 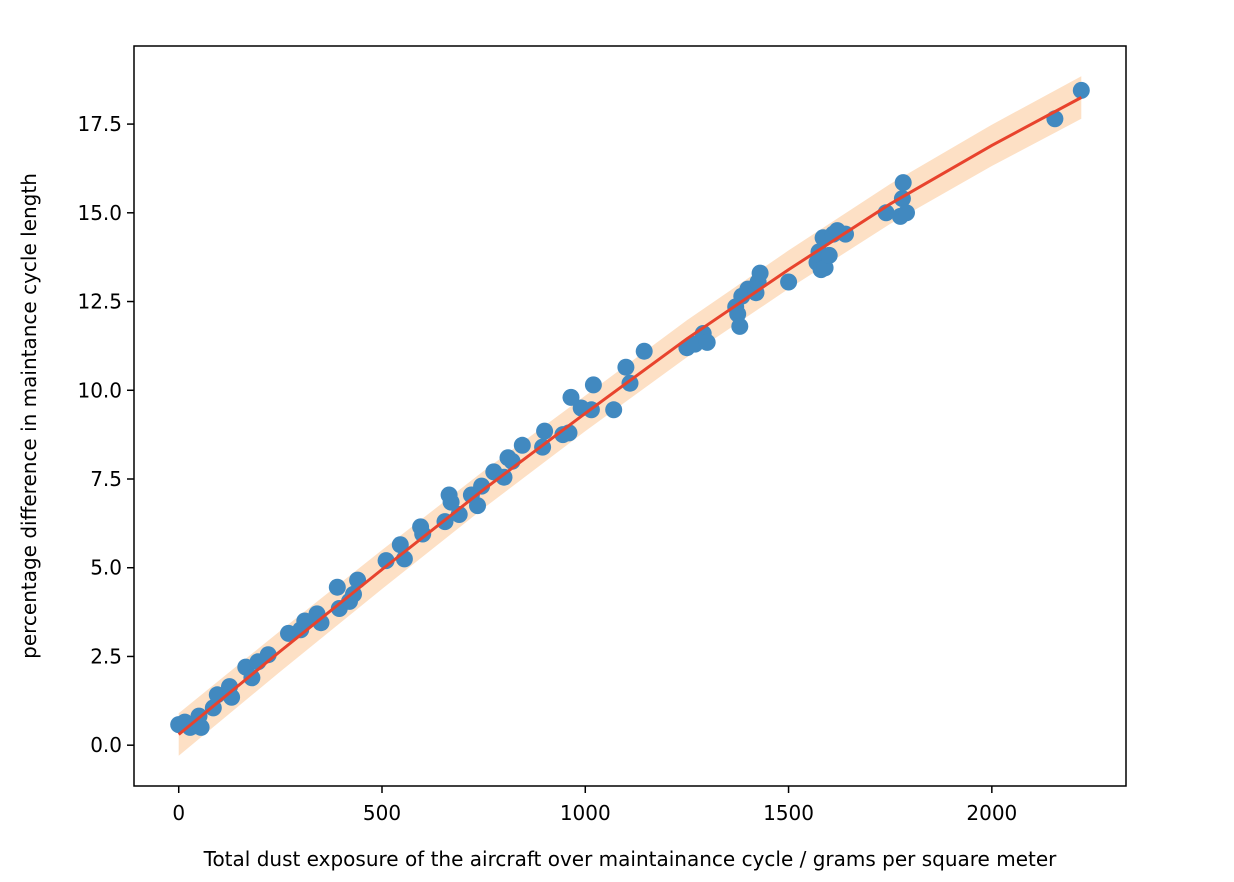 What do you see at coordinates (99, 390) in the screenshot?
I see `y-tick-label-4: 10.0` at bounding box center [99, 390].